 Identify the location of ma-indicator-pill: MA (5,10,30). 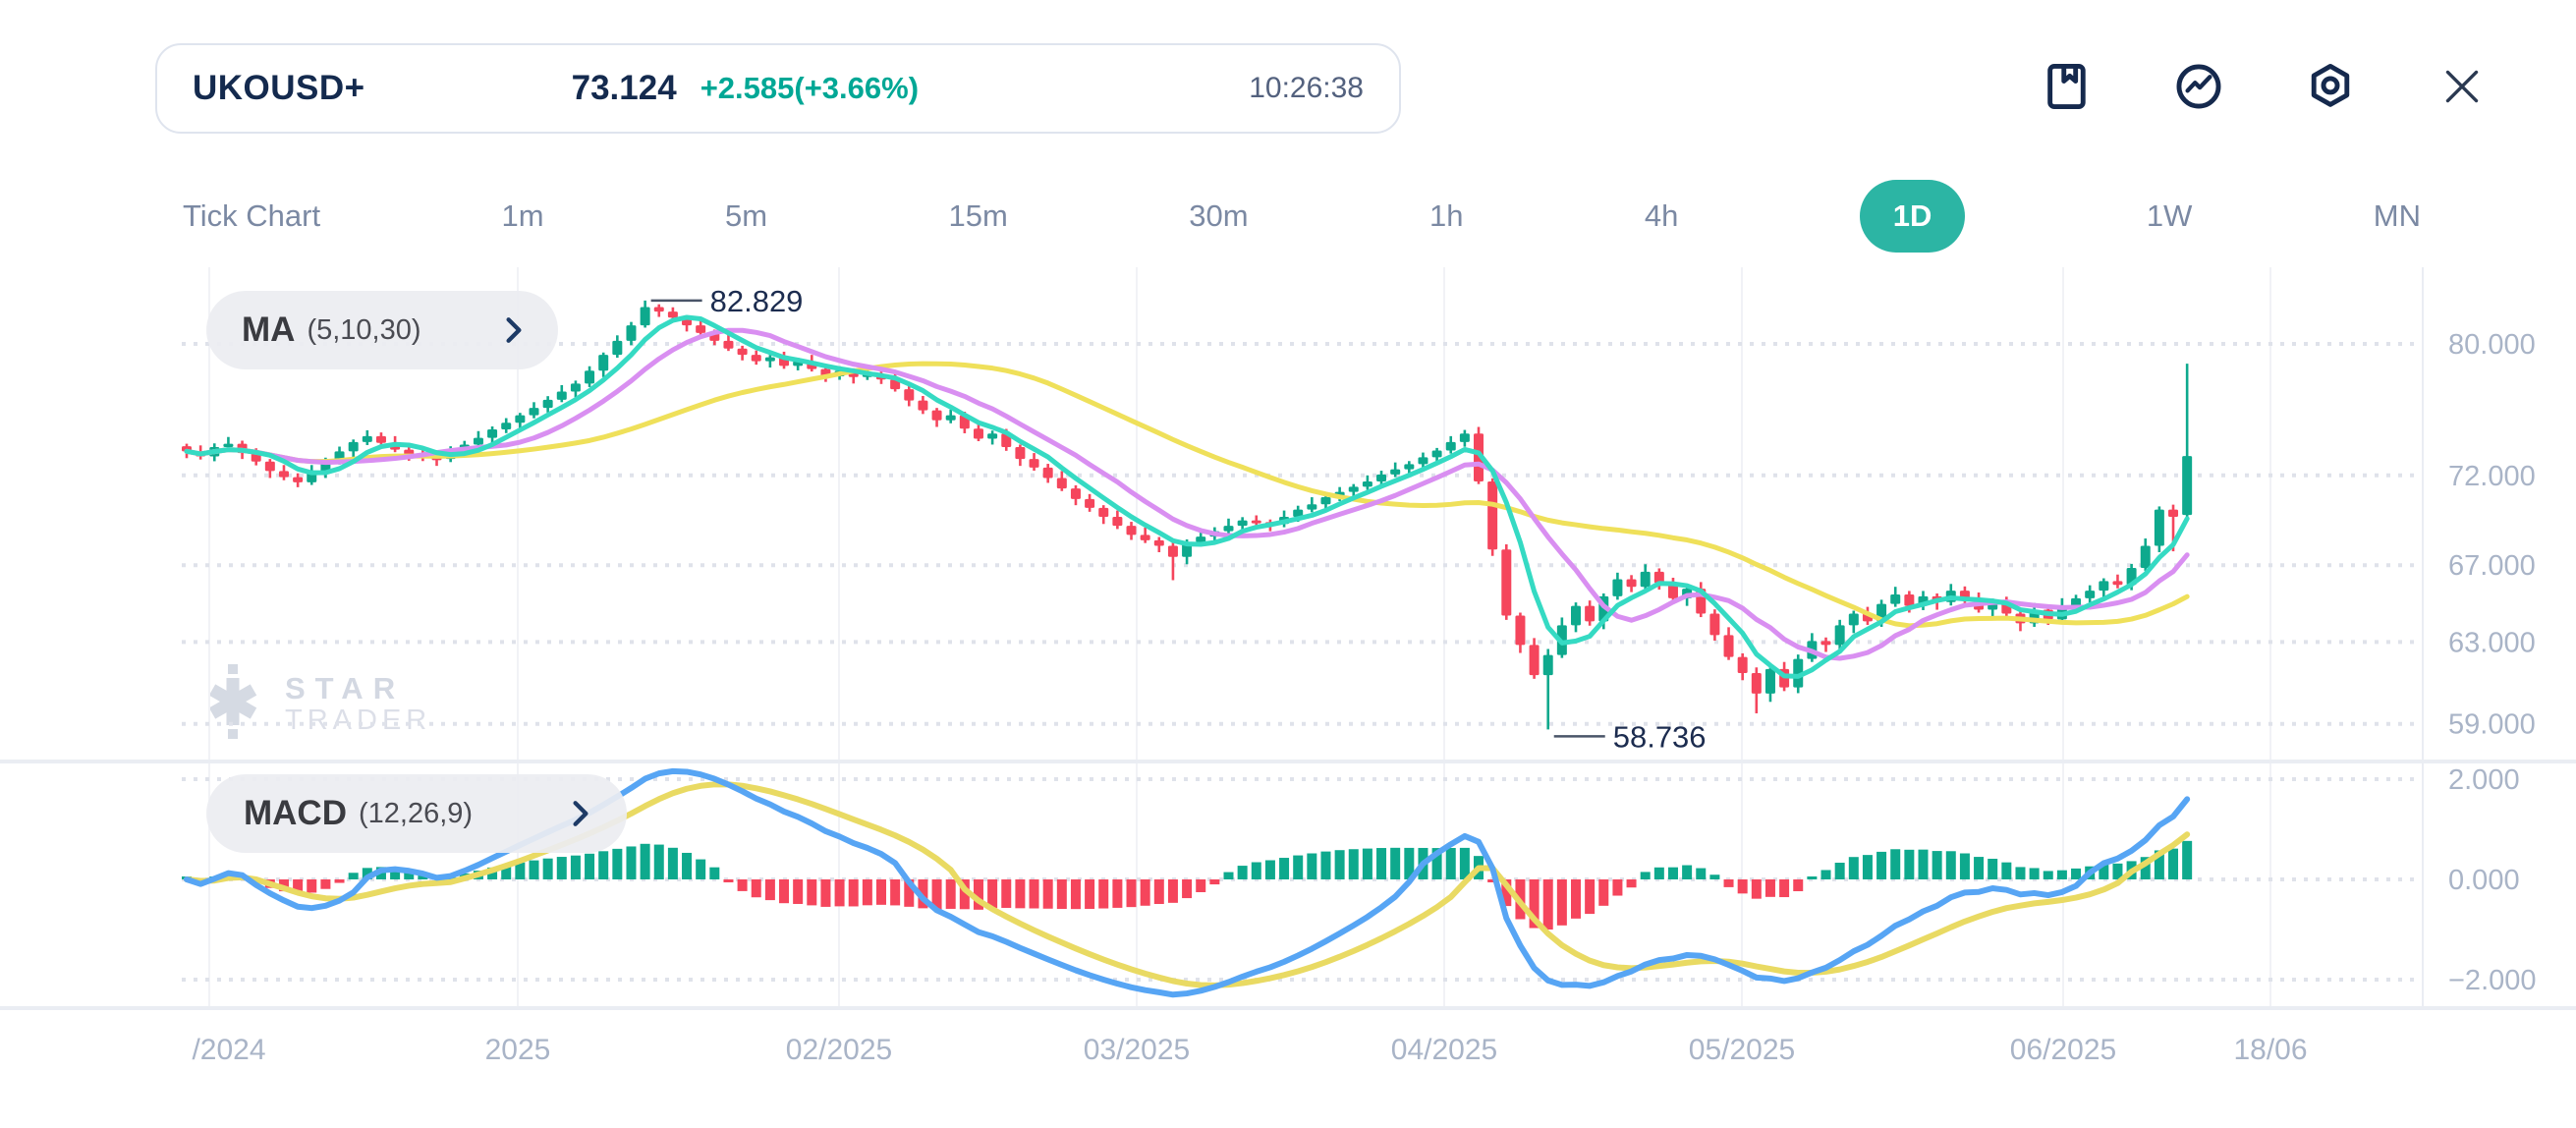
(382, 330).